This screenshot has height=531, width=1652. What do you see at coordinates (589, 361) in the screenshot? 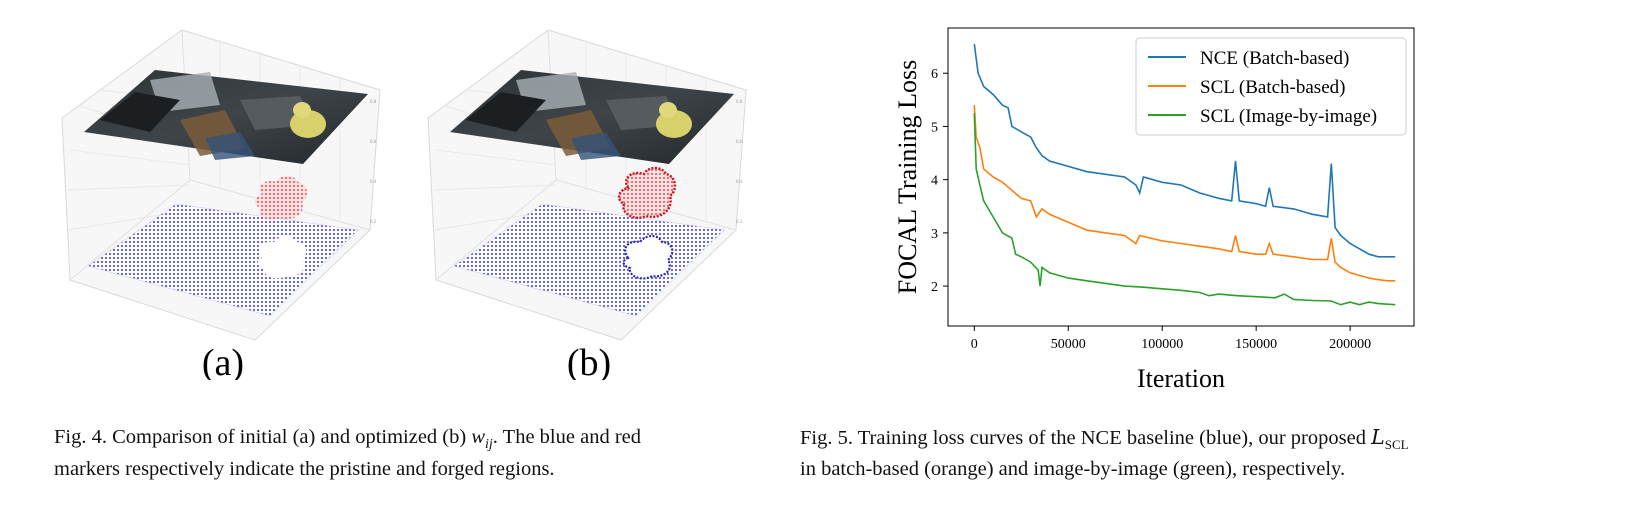
I see `panel-b-label: (b)` at bounding box center [589, 361].